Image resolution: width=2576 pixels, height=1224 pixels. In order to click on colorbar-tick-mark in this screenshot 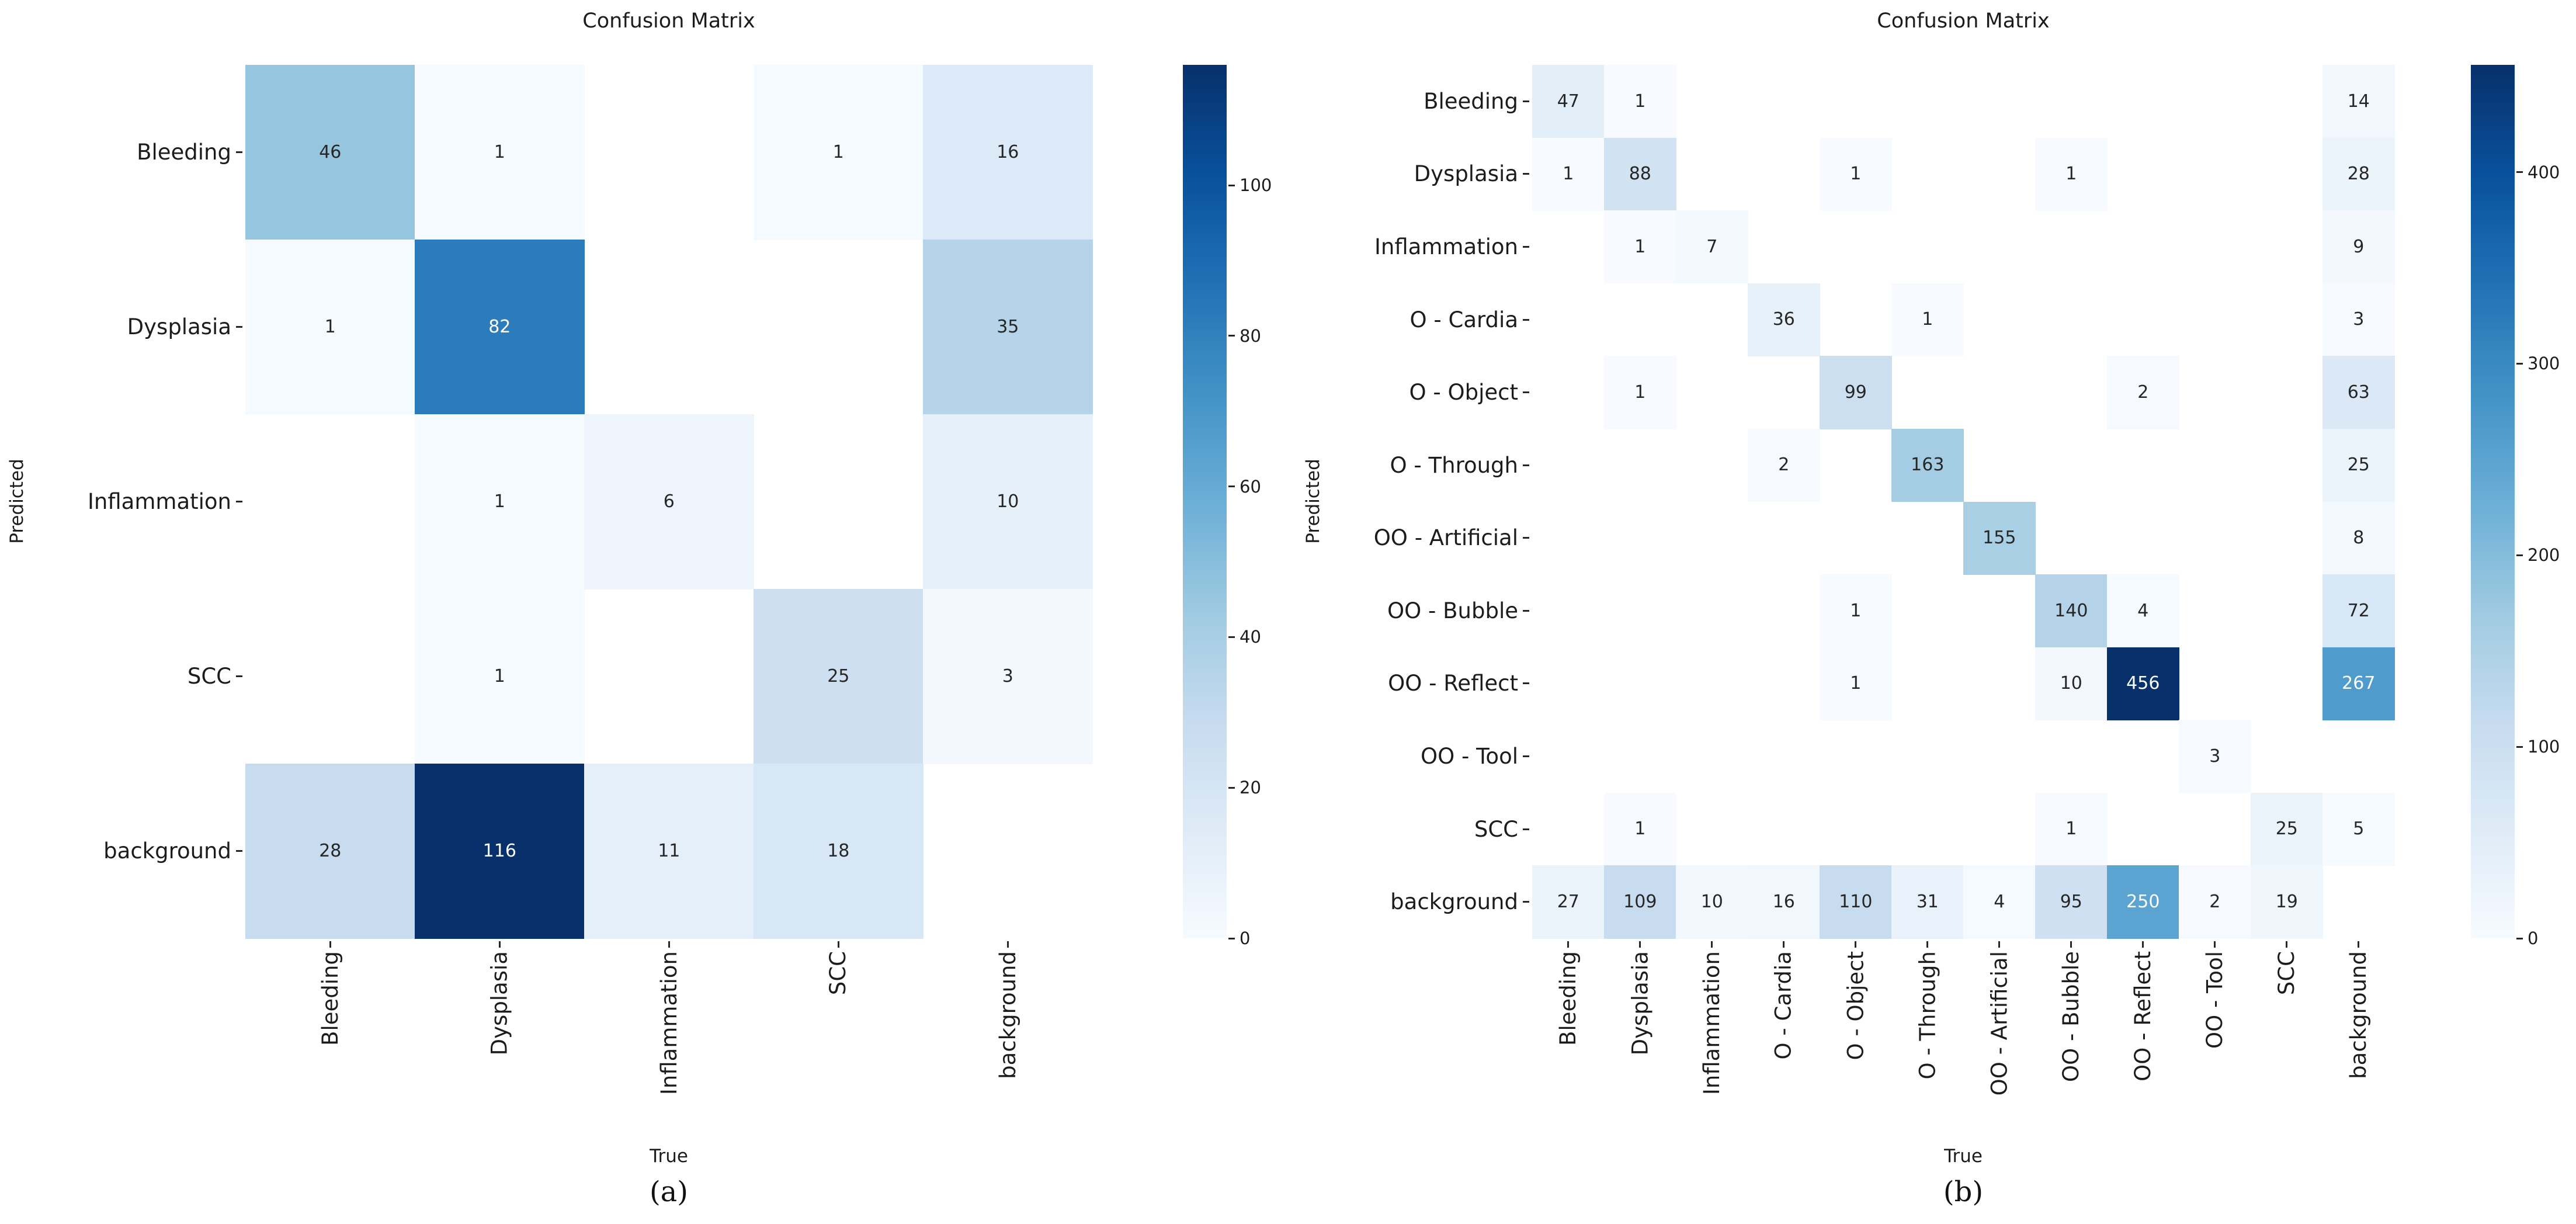, I will do `click(1231, 185)`.